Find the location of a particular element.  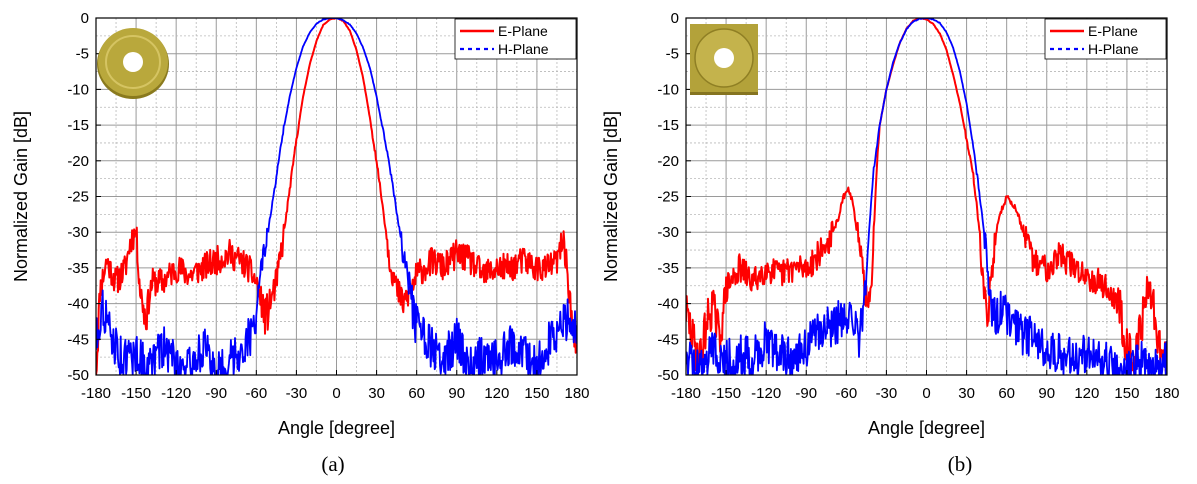

disc-hole is located at coordinates (133, 62).